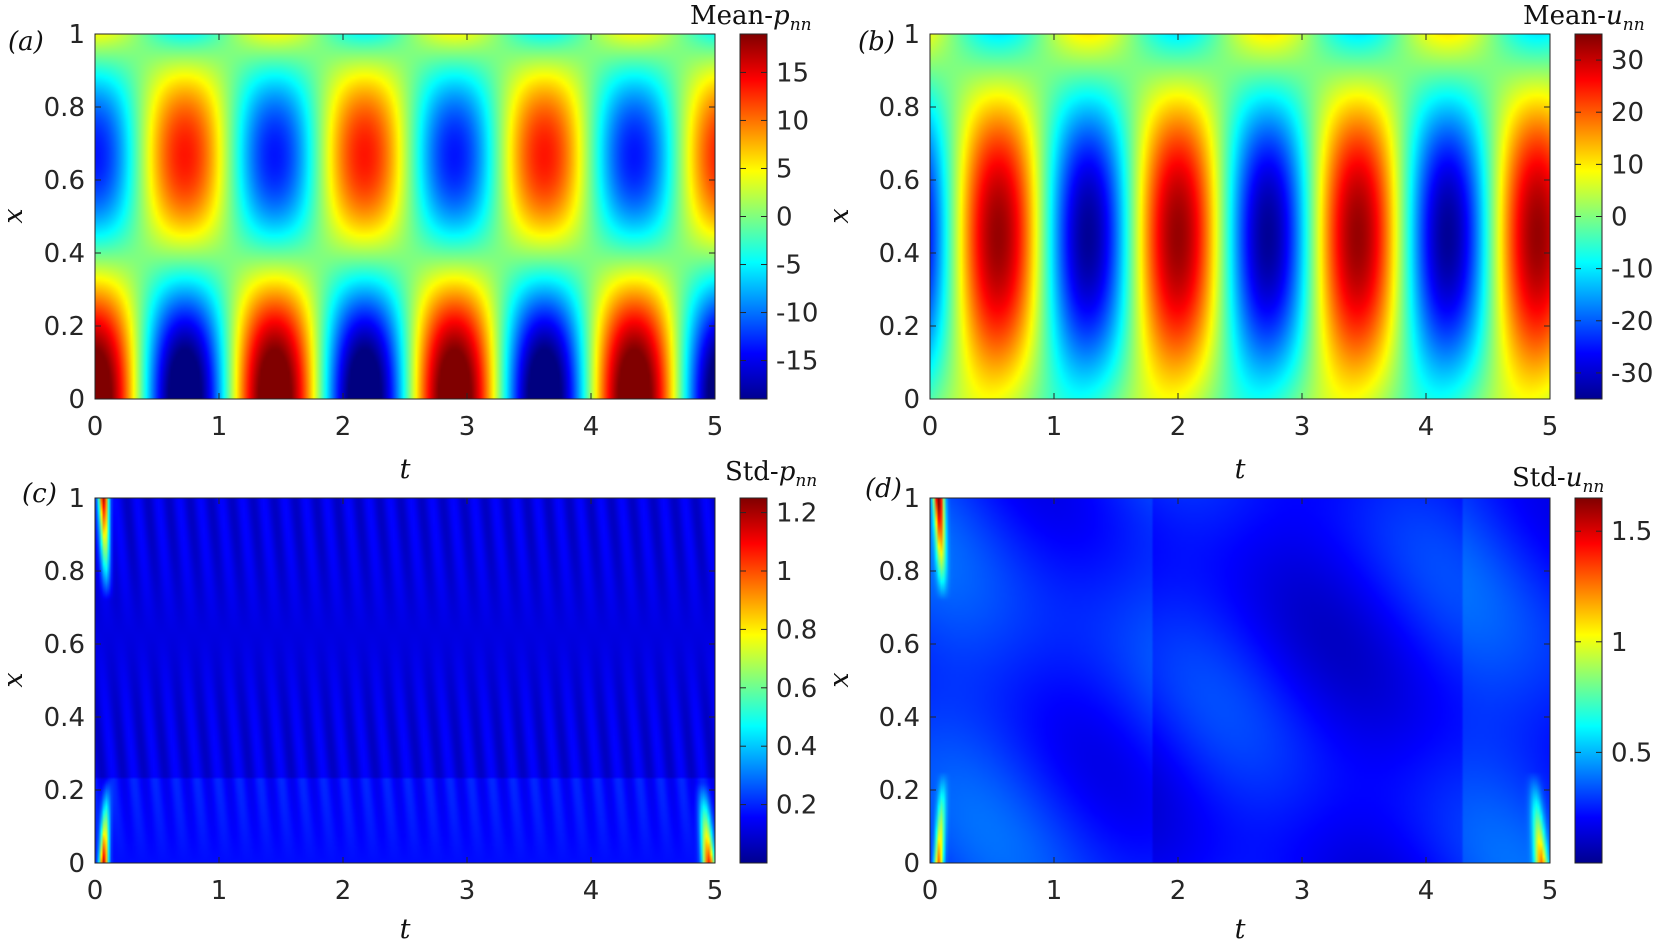 The height and width of the screenshot is (943, 1661). I want to click on plot-frame-d, so click(1240, 680).